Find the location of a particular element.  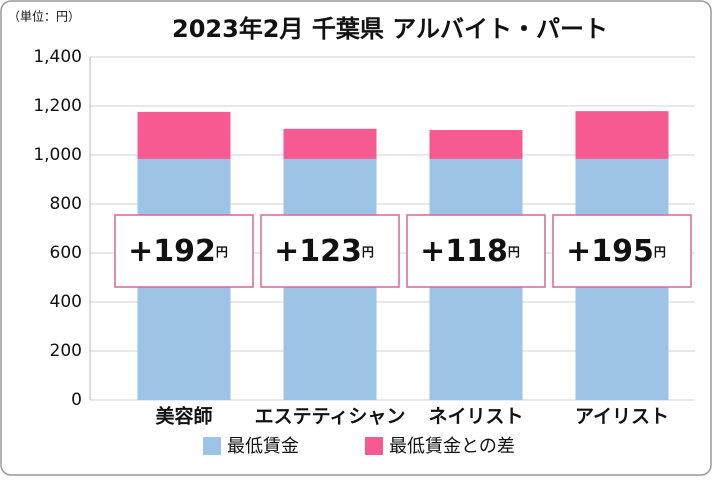

x-tick-label: アイリスト is located at coordinates (622, 417).